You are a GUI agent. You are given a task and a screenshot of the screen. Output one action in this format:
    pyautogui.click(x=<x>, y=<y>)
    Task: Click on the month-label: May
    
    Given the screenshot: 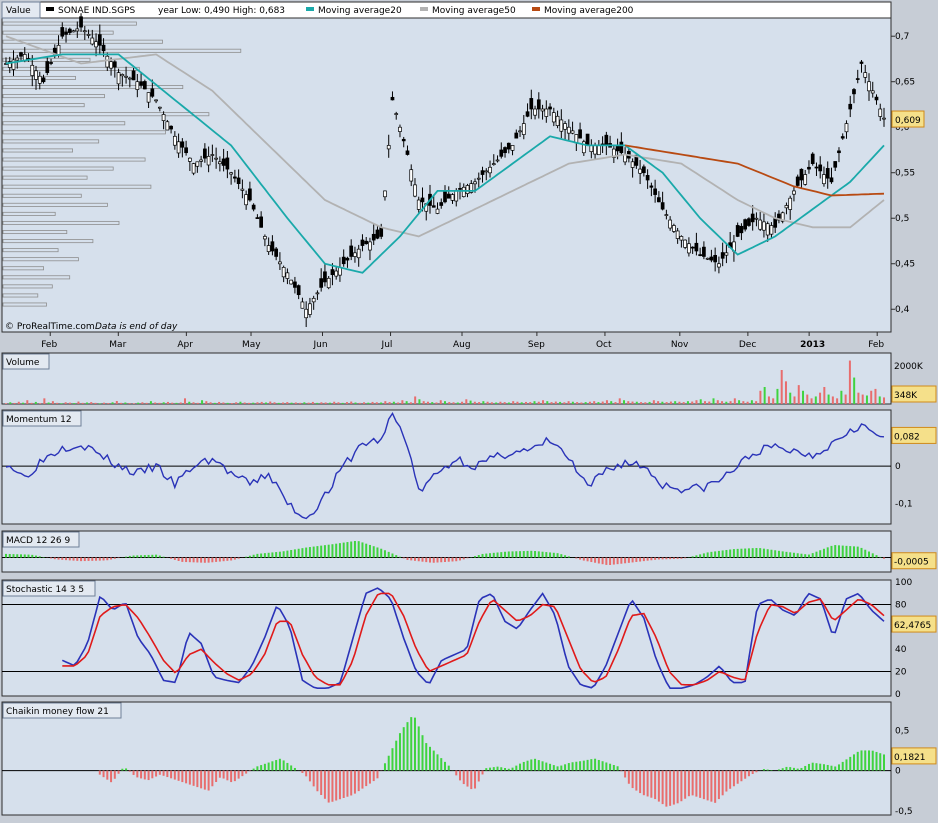 What is the action you would take?
    pyautogui.click(x=251, y=345)
    